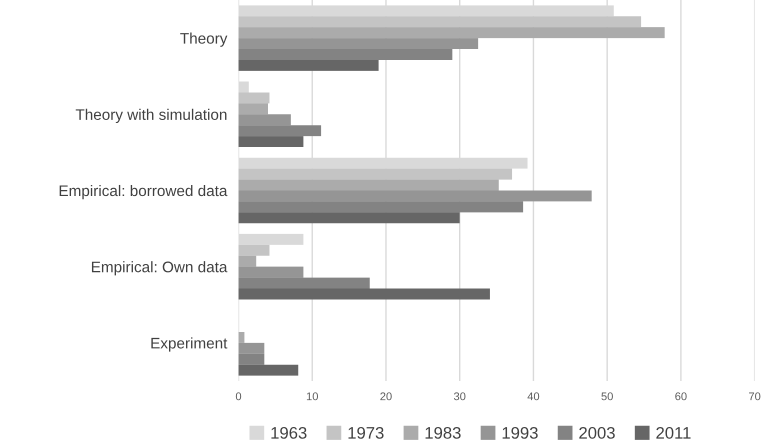  I want to click on x-tick-label: 0, so click(239, 396).